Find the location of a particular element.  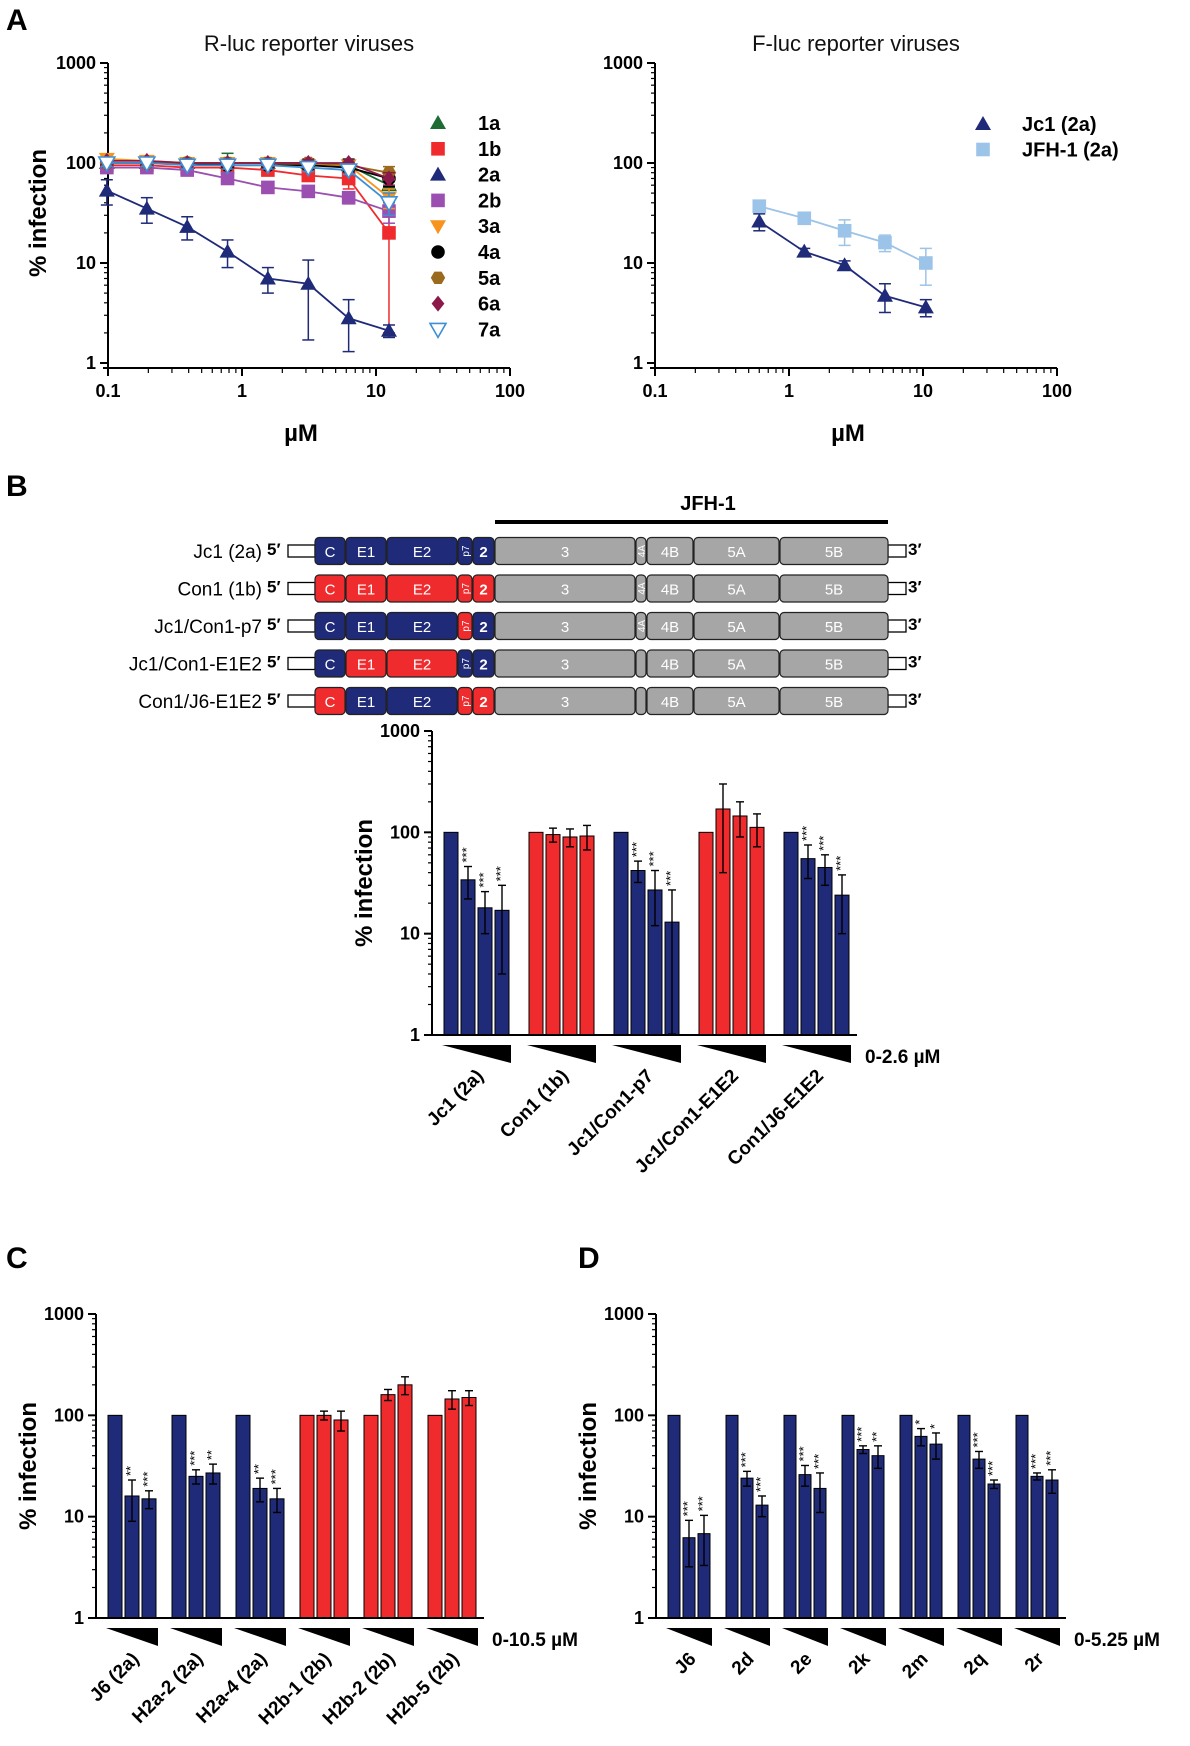

legend-entry: 1a is located at coordinates (489, 124).